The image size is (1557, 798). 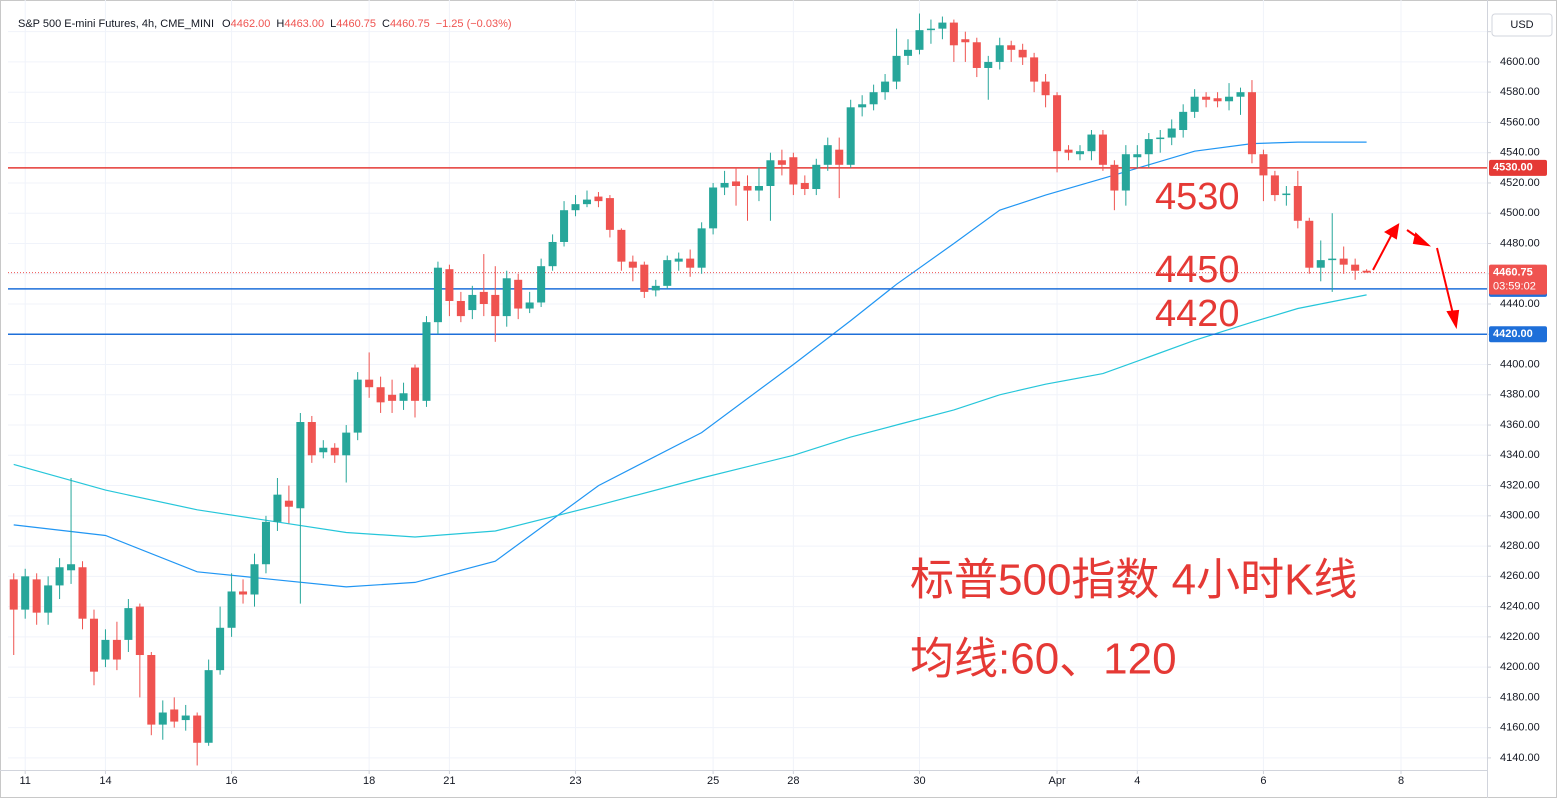 What do you see at coordinates (1197, 197) in the screenshot?
I see `annotation: 4530` at bounding box center [1197, 197].